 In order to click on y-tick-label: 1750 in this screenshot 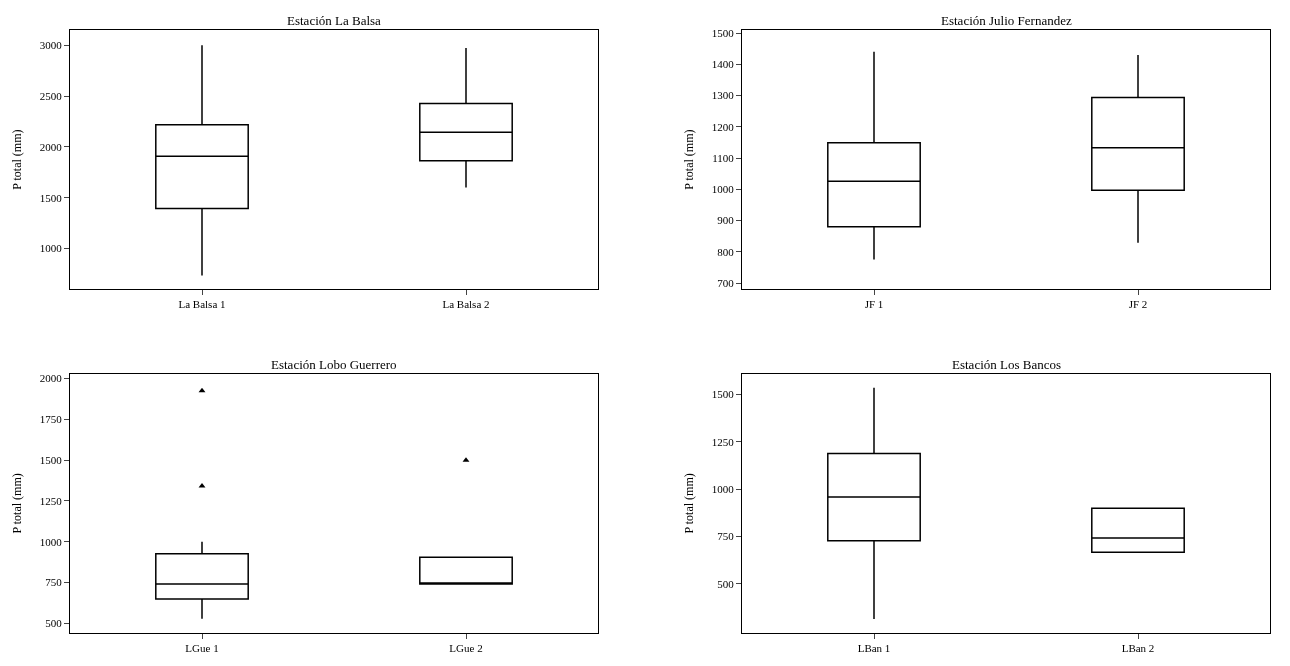, I will do `click(51, 419)`.